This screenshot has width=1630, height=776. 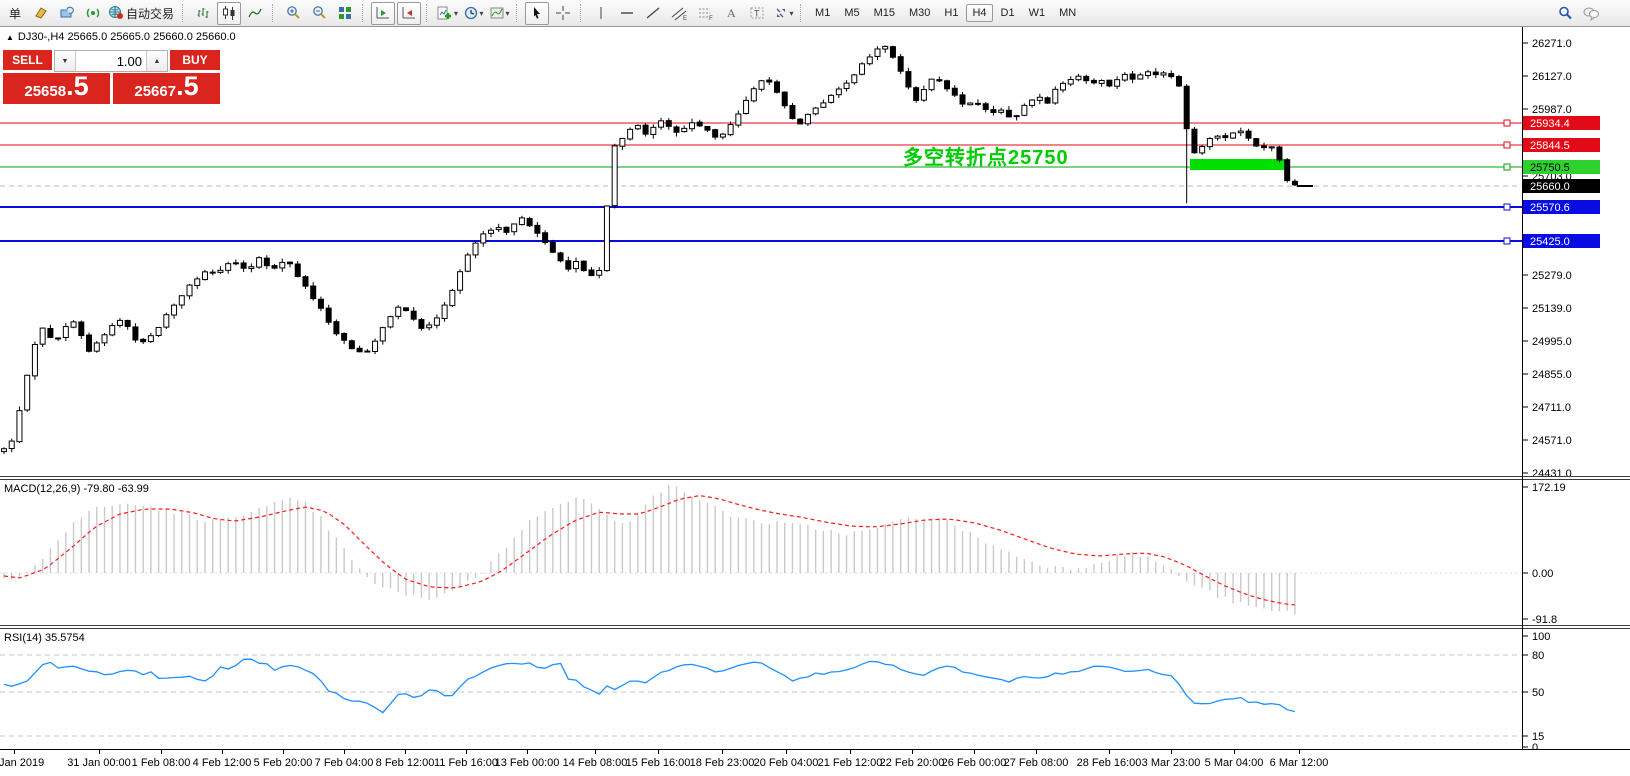 I want to click on toolbar-separator, so click(x=802, y=13).